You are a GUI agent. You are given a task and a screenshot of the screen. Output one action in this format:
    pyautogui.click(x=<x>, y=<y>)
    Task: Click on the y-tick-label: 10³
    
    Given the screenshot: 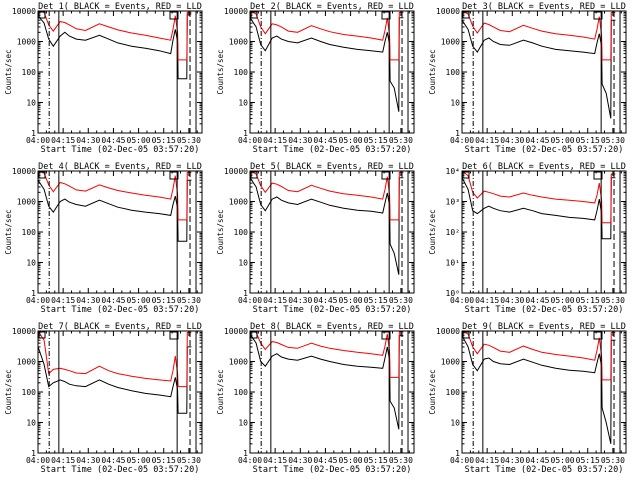 What is the action you would take?
    pyautogui.click(x=453, y=202)
    